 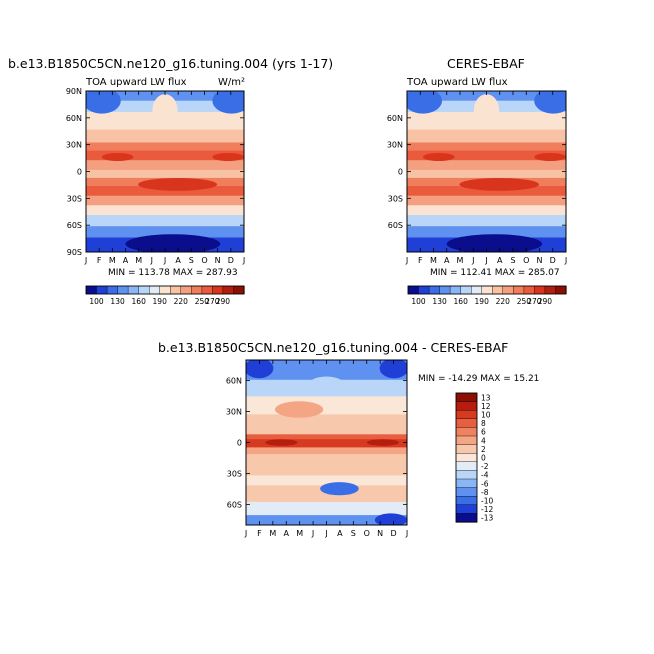 What do you see at coordinates (483, 440) in the screenshot?
I see `colorbar-label: 4` at bounding box center [483, 440].